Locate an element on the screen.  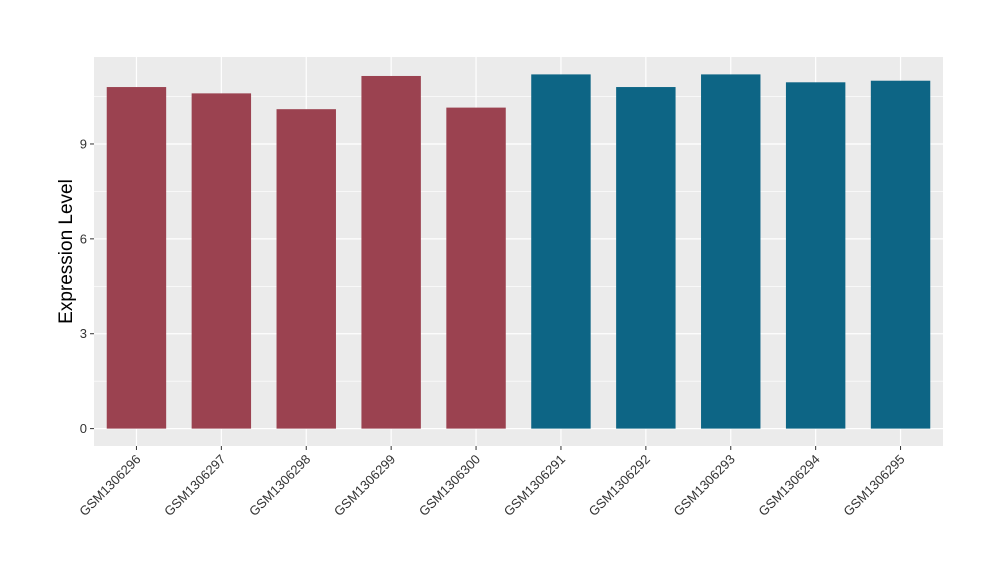
x-tick-label: GSM1306292 is located at coordinates (619, 485).